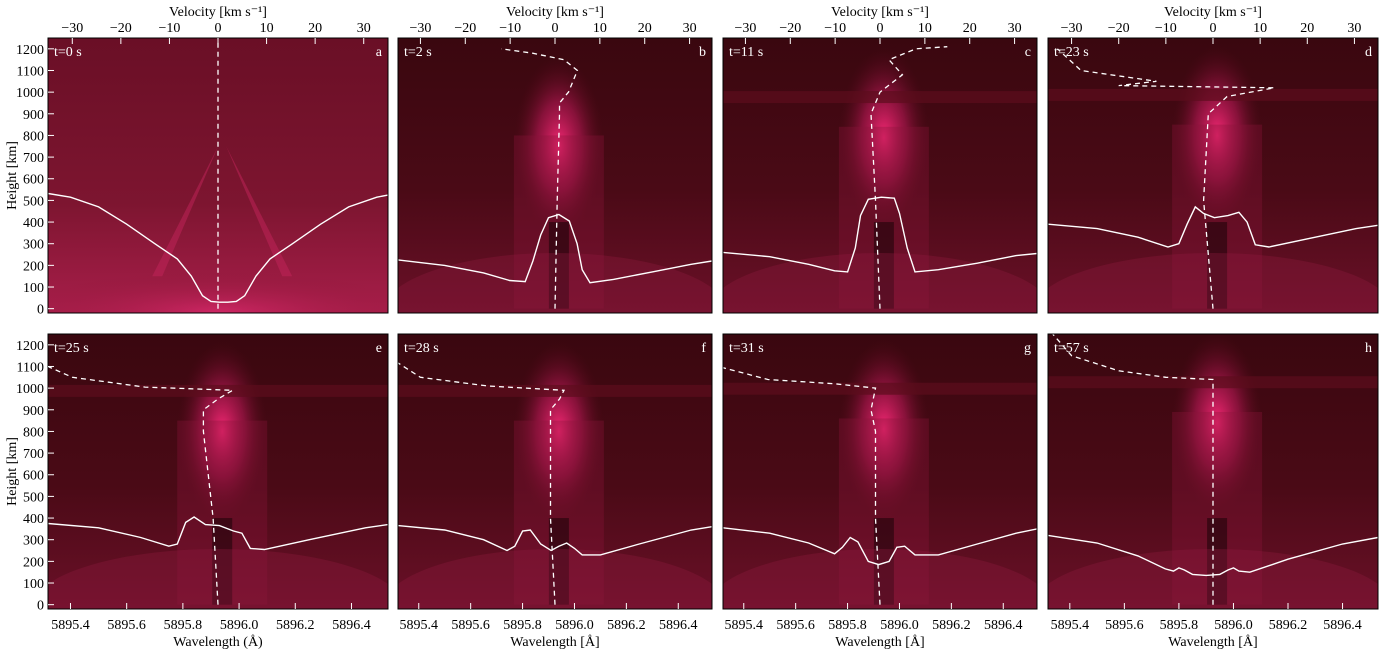 The height and width of the screenshot is (658, 1387). What do you see at coordinates (418, 52) in the screenshot?
I see `time-label: t=2 s` at bounding box center [418, 52].